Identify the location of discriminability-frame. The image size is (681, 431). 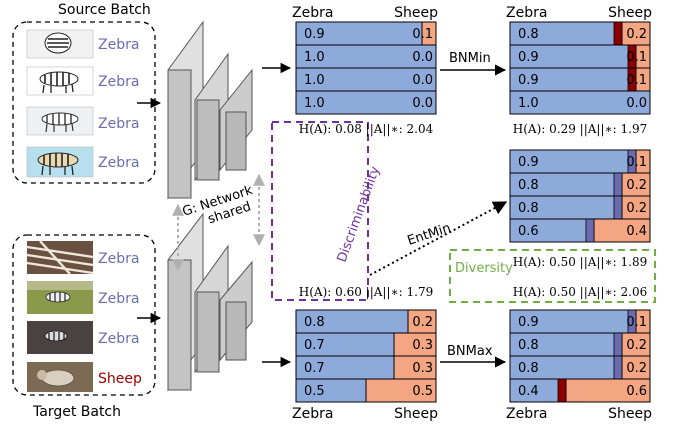
(320, 211).